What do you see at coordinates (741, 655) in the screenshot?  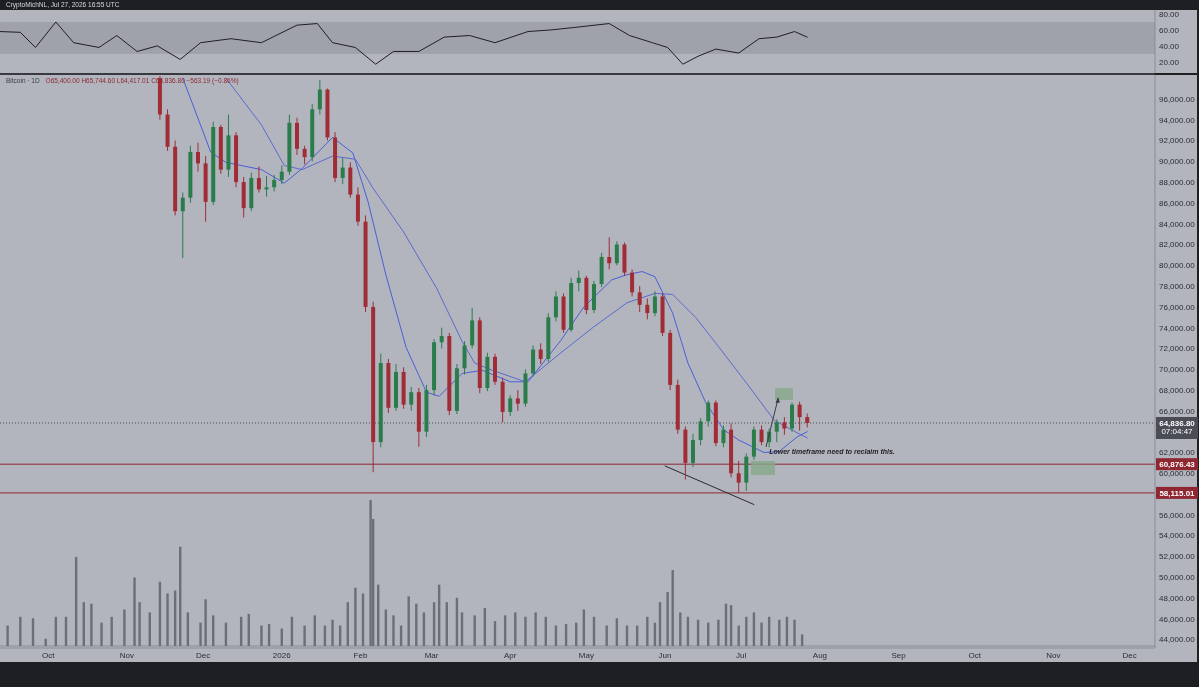 I see `x-tick-label: Jul` at bounding box center [741, 655].